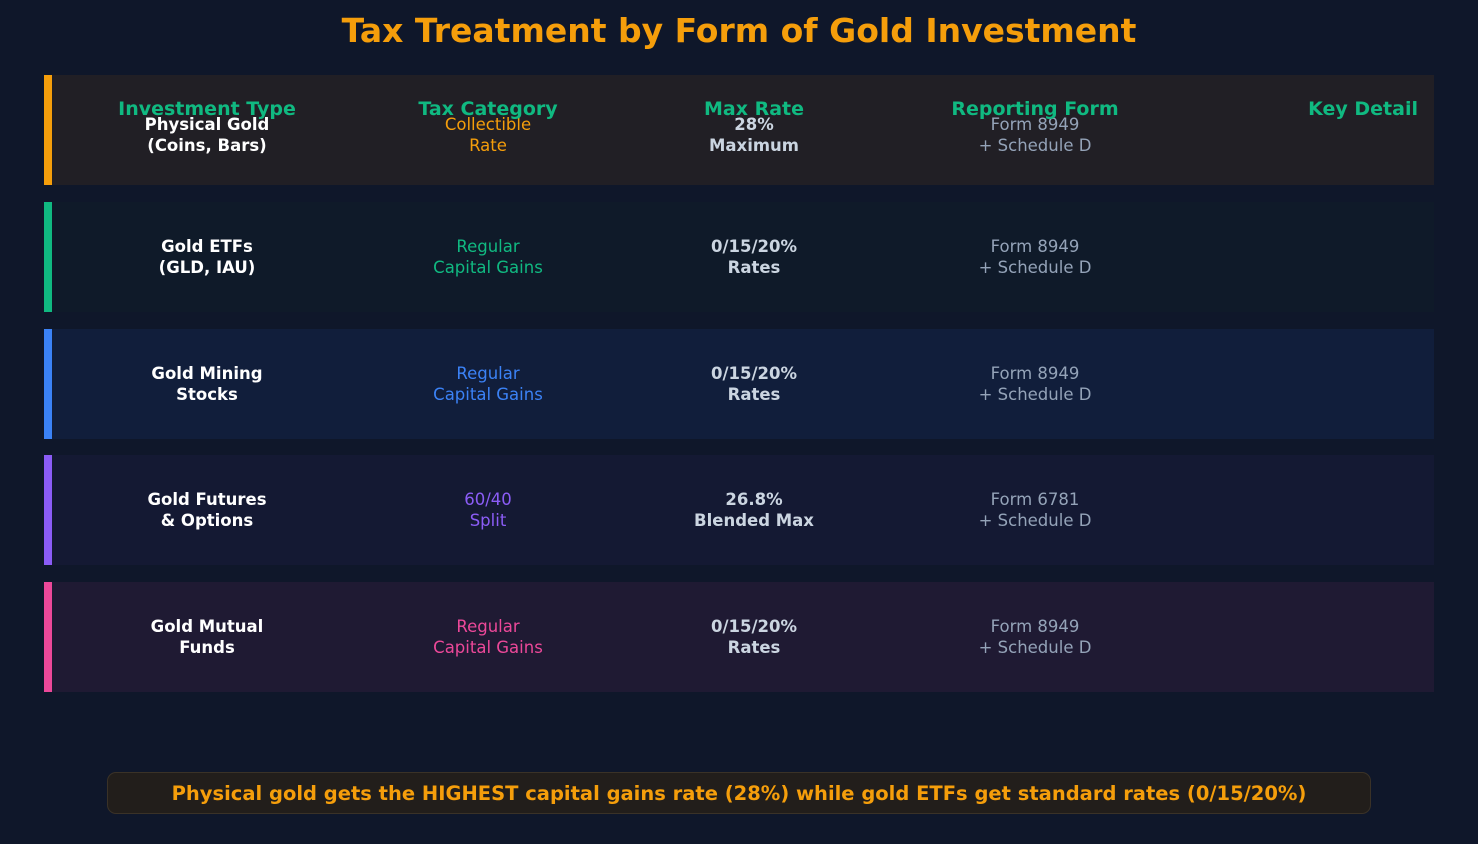 This screenshot has height=844, width=1478. Describe the element at coordinates (207, 647) in the screenshot. I see `investment-type-cell-line: Funds` at that location.